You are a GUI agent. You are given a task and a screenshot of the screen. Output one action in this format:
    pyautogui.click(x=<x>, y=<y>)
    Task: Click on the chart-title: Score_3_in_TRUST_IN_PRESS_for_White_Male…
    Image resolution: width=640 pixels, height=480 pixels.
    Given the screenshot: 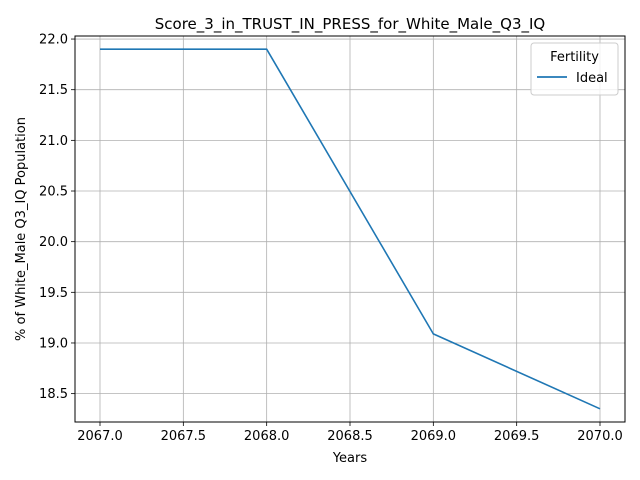 What is the action you would take?
    pyautogui.click(x=350, y=24)
    